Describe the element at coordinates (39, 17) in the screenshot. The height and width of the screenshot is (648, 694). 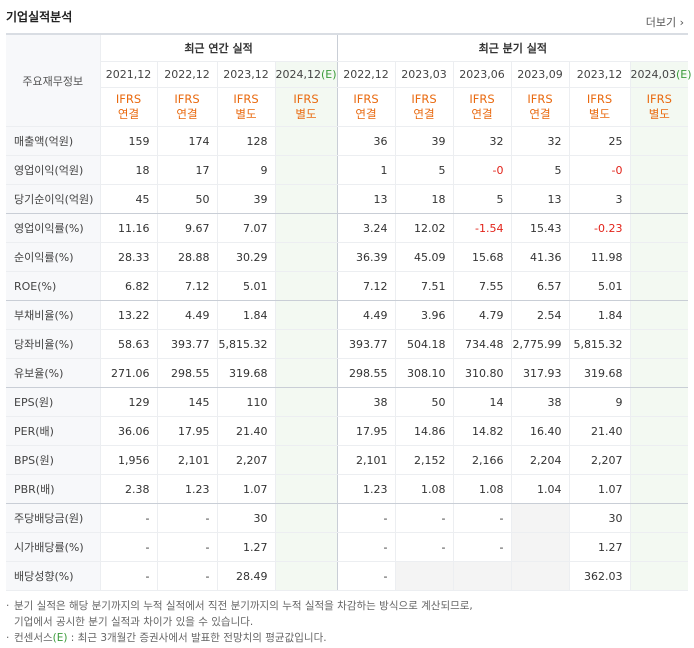
I see `section-title: 기업실적분석` at that location.